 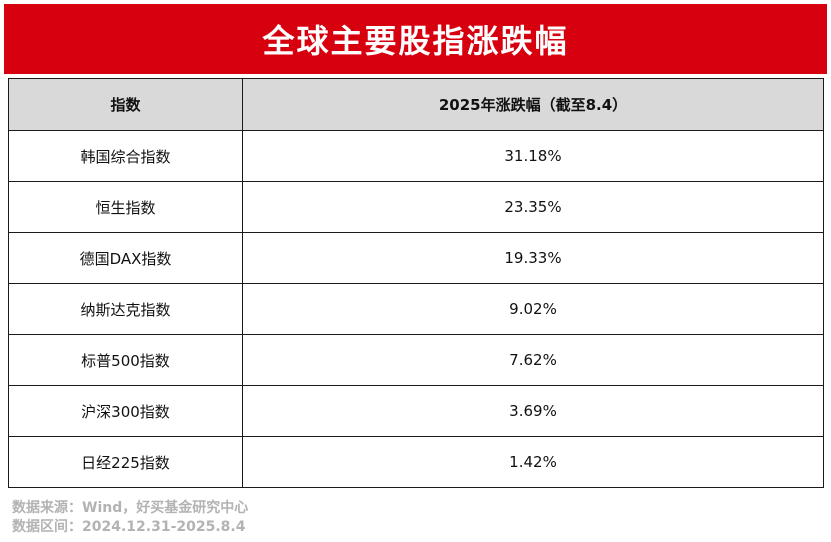 I want to click on title-banner: 全球主要股指涨跌幅, so click(x=415, y=39).